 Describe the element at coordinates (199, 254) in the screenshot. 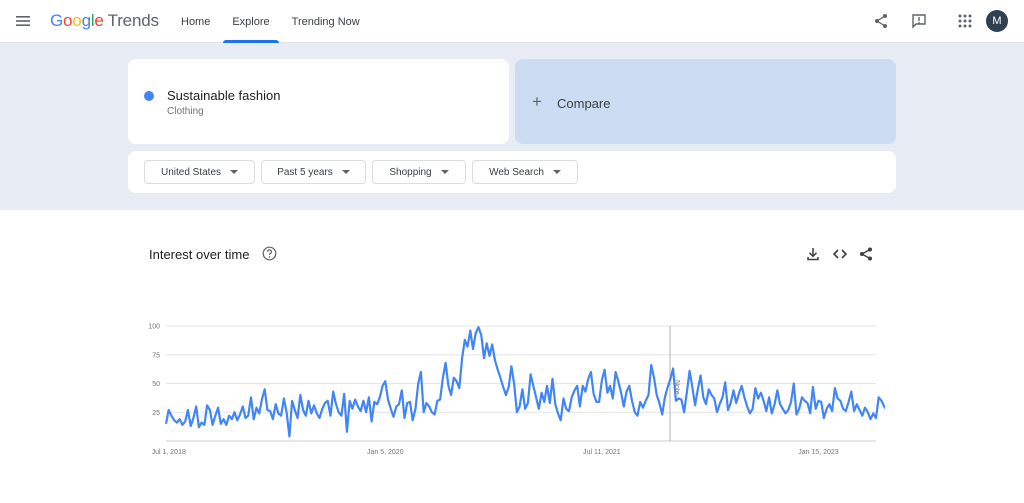

I see `chart-title: Interest over time` at that location.